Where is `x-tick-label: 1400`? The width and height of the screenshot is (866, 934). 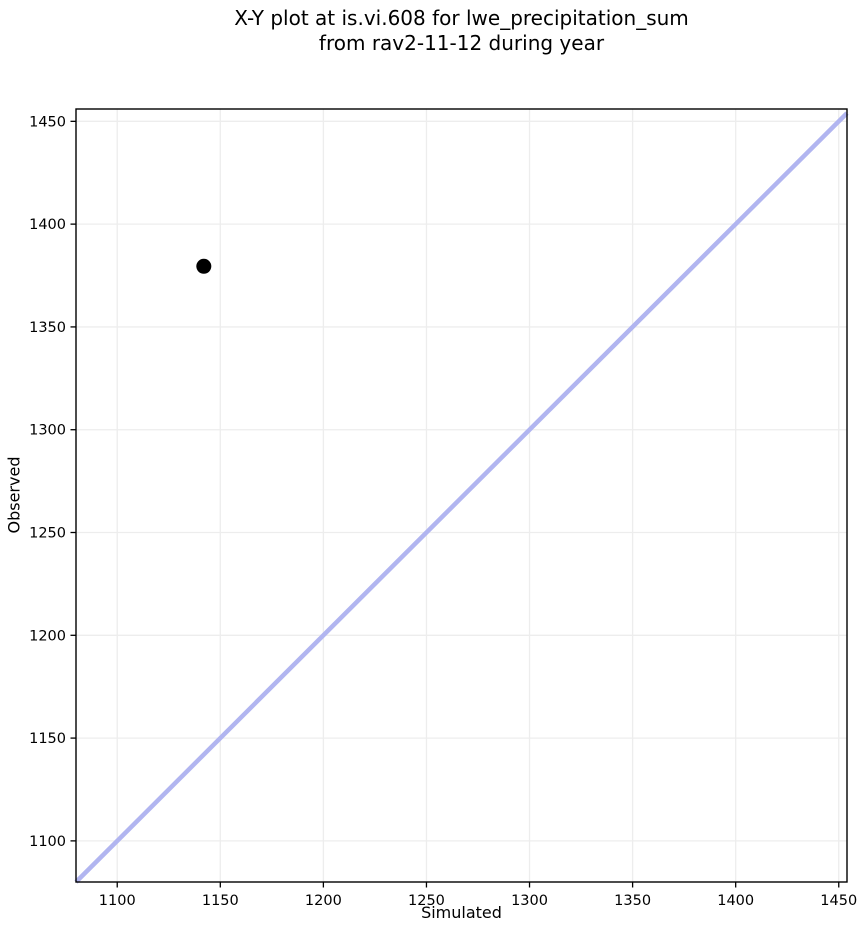
x-tick-label: 1400 is located at coordinates (735, 901).